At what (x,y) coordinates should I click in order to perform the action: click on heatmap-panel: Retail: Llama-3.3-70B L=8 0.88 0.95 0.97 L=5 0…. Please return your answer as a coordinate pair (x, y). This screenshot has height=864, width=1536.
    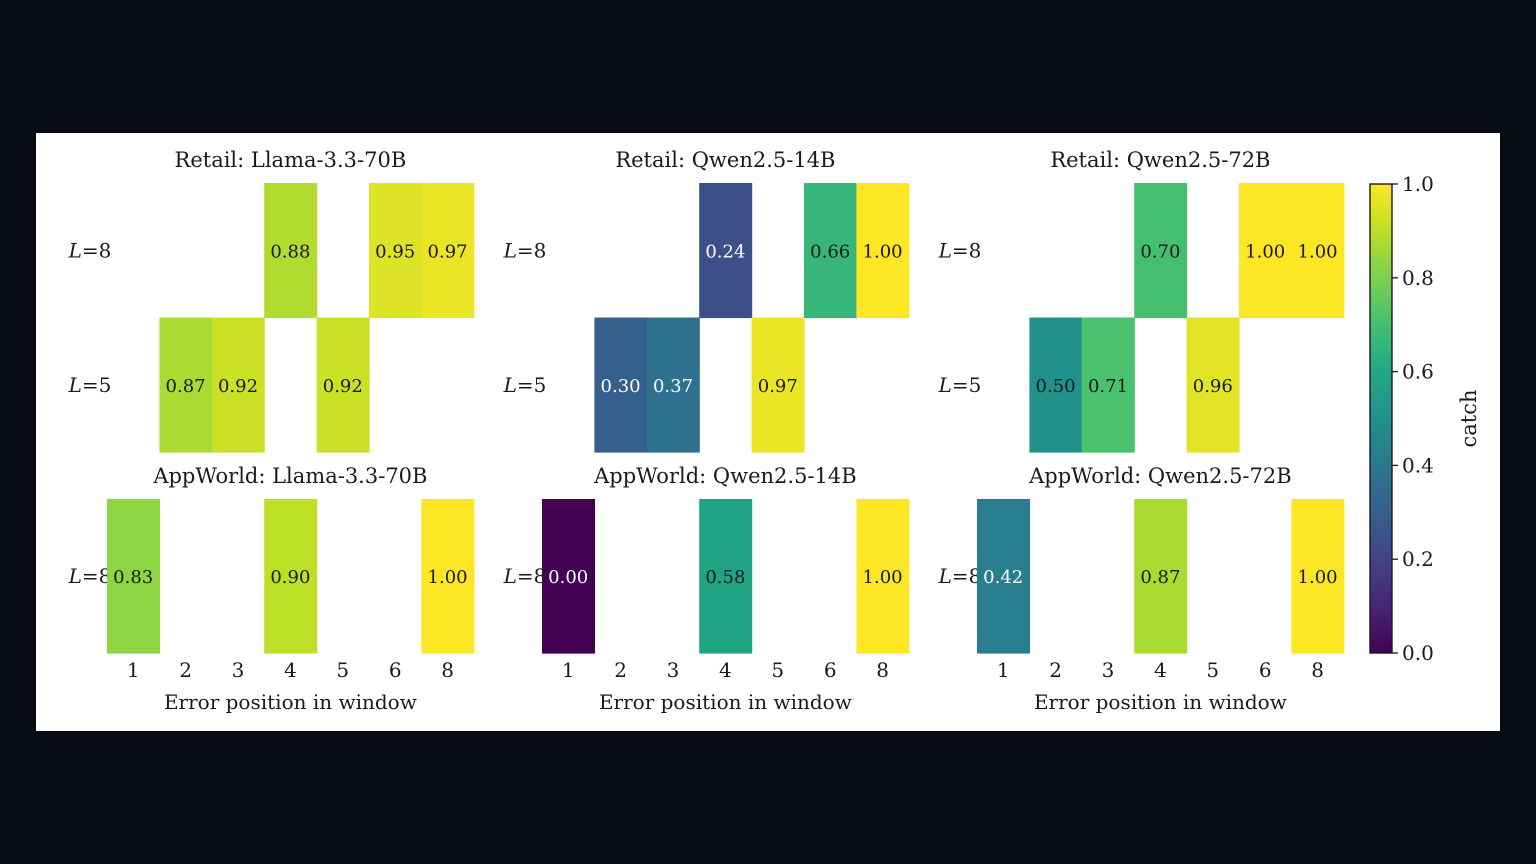
    Looking at the image, I should click on (271, 300).